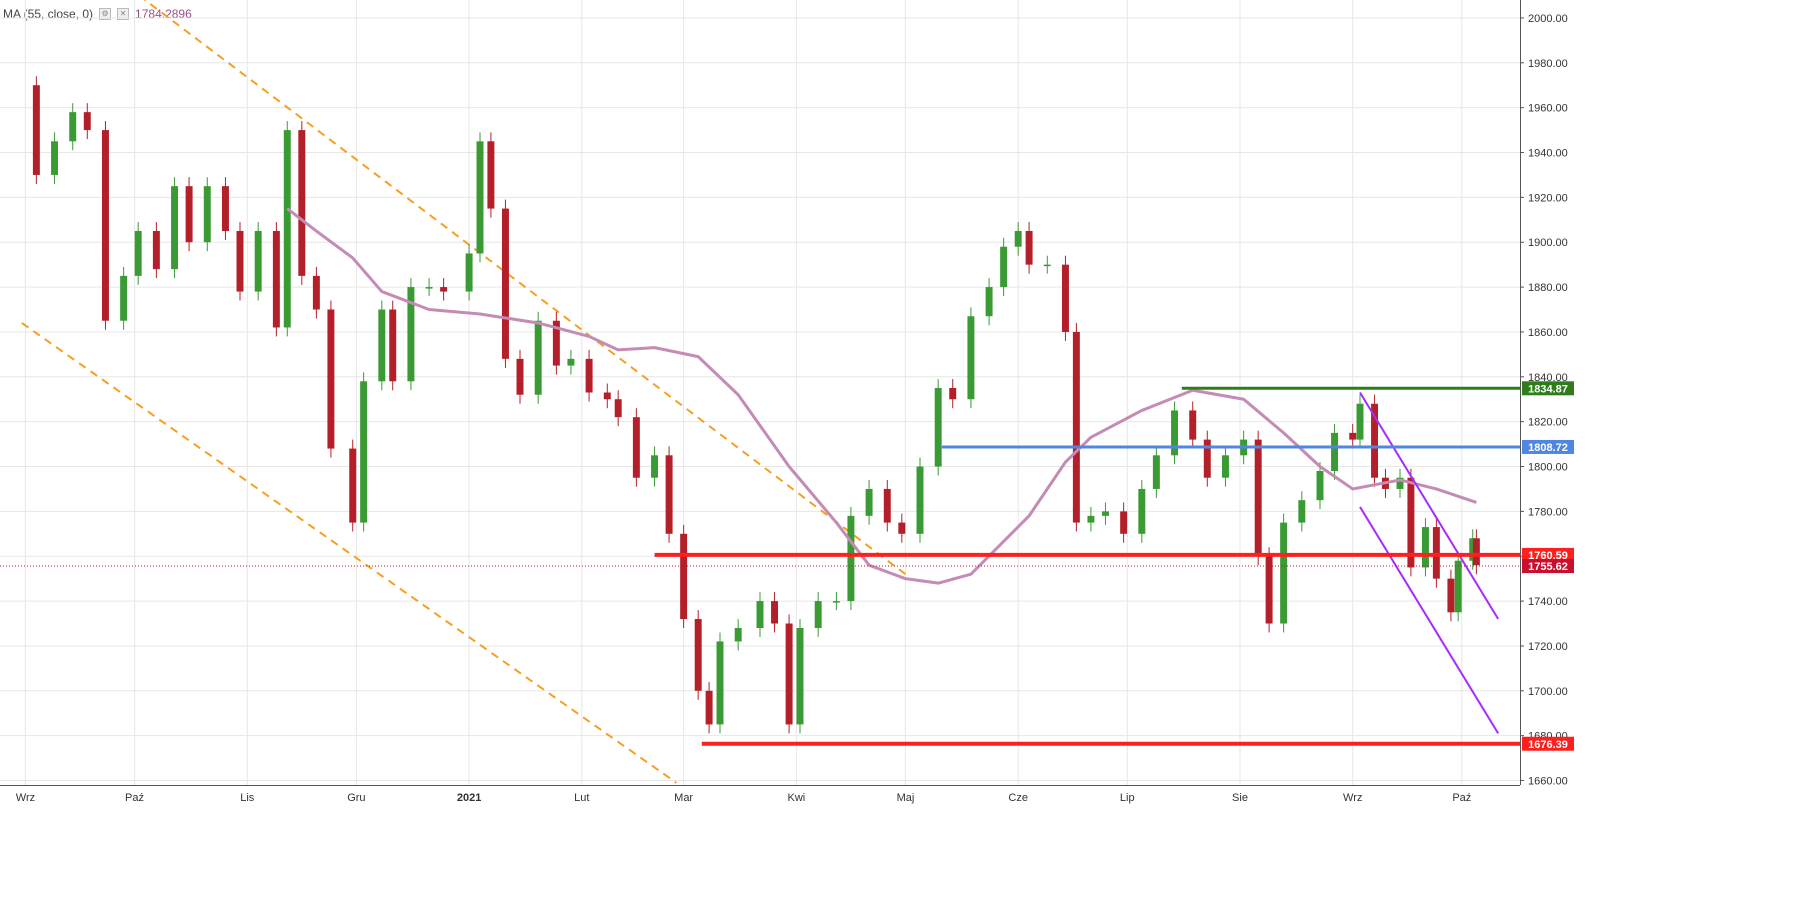  Describe the element at coordinates (1548, 782) in the screenshot. I see `price-tick-label: 1660.00` at that location.